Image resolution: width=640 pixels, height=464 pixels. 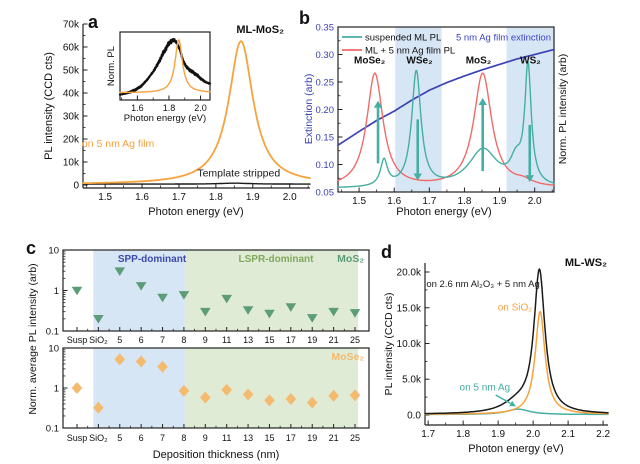 What do you see at coordinates (169, 108) in the screenshot?
I see `x-tick-label: 1.8` at bounding box center [169, 108].